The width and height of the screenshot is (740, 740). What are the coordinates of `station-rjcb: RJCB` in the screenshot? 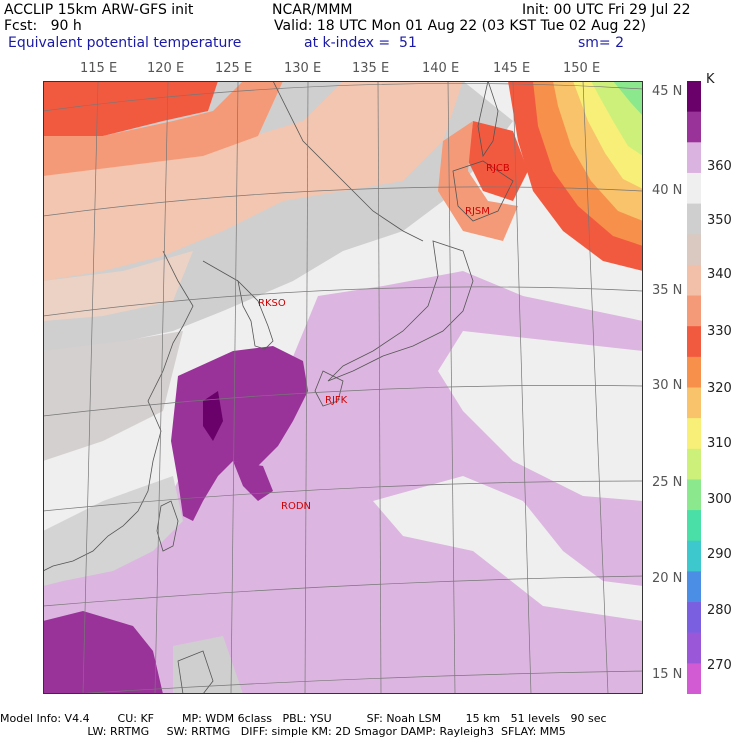 It's located at (498, 168).